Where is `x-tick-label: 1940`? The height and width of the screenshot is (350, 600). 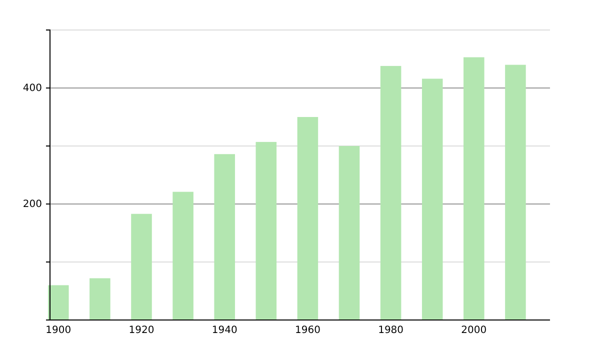
x-tick-label: 1940 is located at coordinates (225, 330).